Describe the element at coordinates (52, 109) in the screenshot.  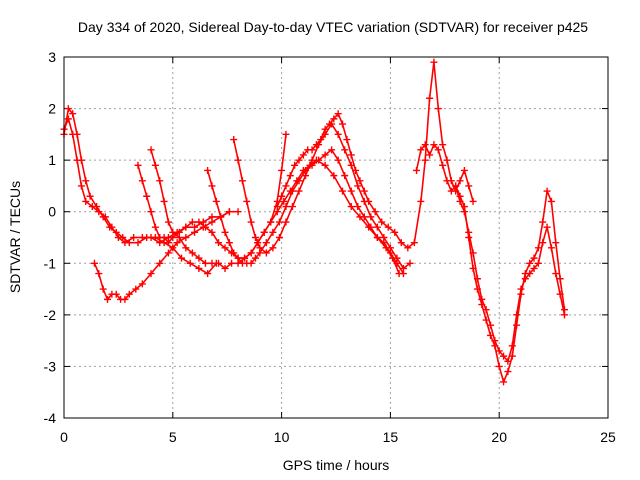
I see `y-tick-label: 2` at that location.